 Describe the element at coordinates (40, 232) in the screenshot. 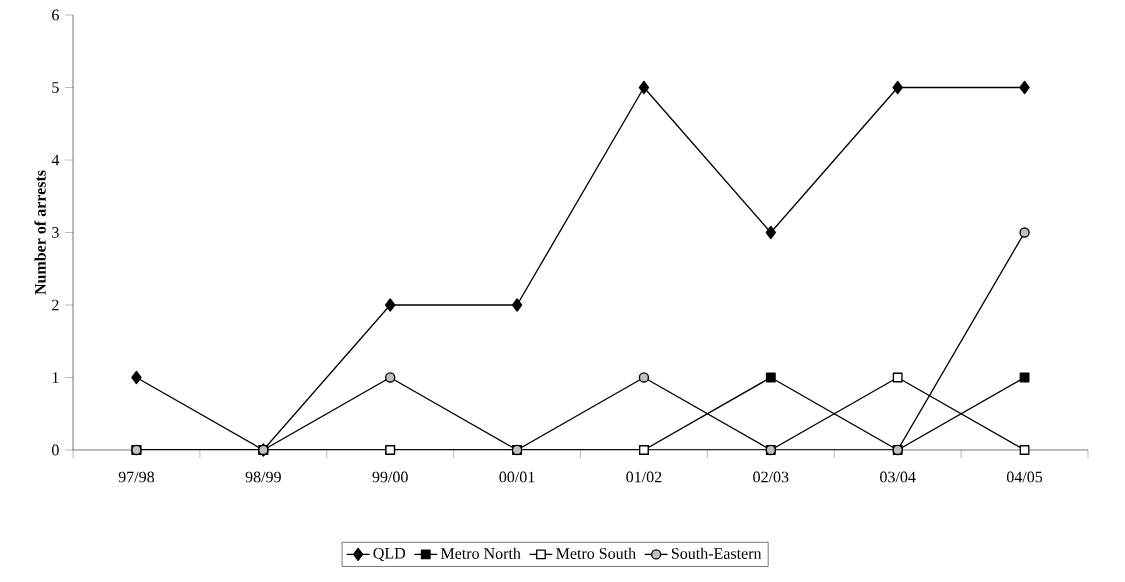

I see `y-axis-title: Number of arrests` at that location.